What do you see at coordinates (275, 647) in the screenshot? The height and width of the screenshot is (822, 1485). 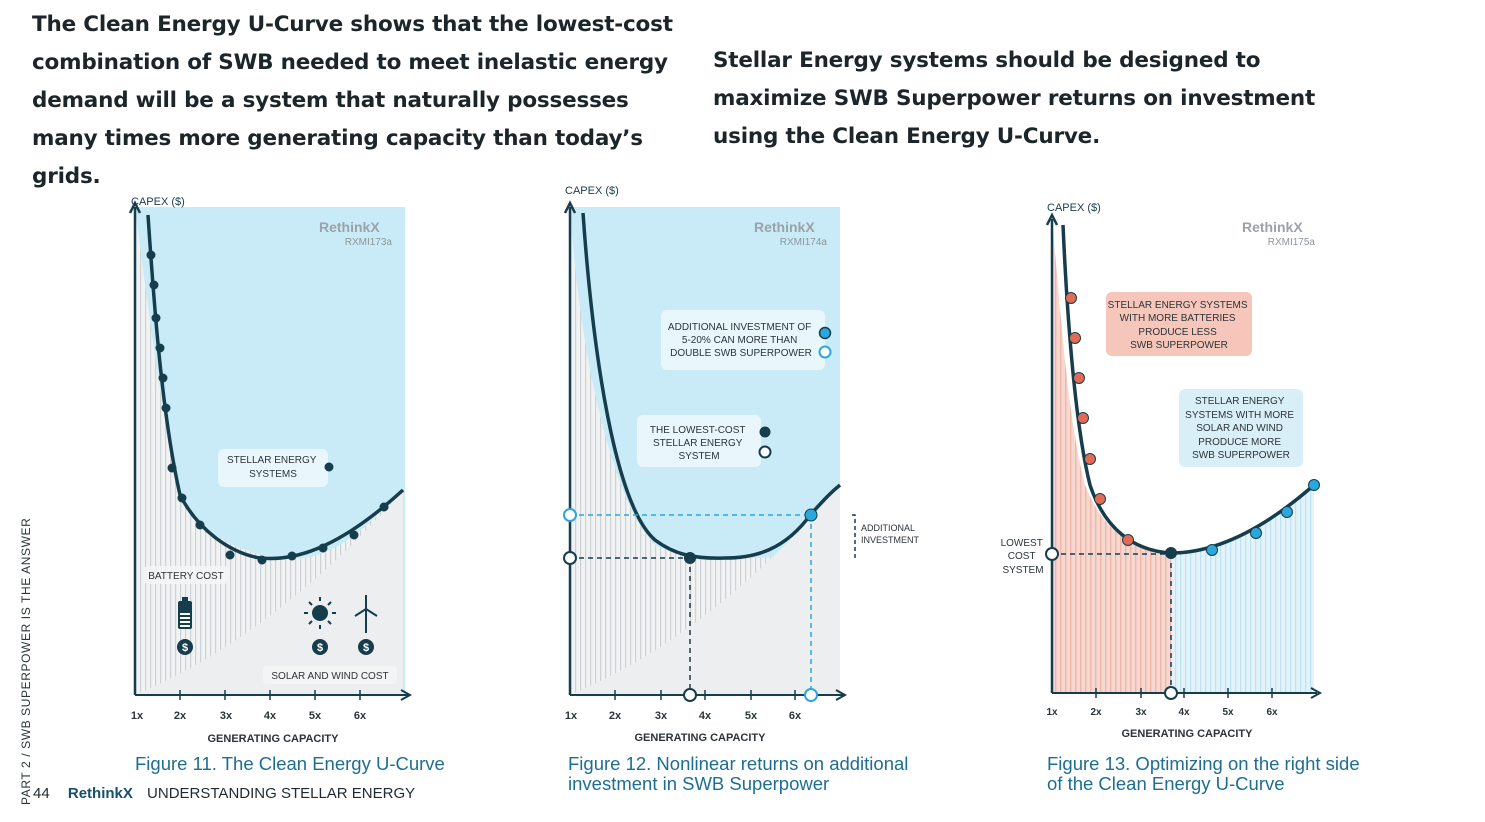 I see `dollar-icon: $ $ $` at bounding box center [275, 647].